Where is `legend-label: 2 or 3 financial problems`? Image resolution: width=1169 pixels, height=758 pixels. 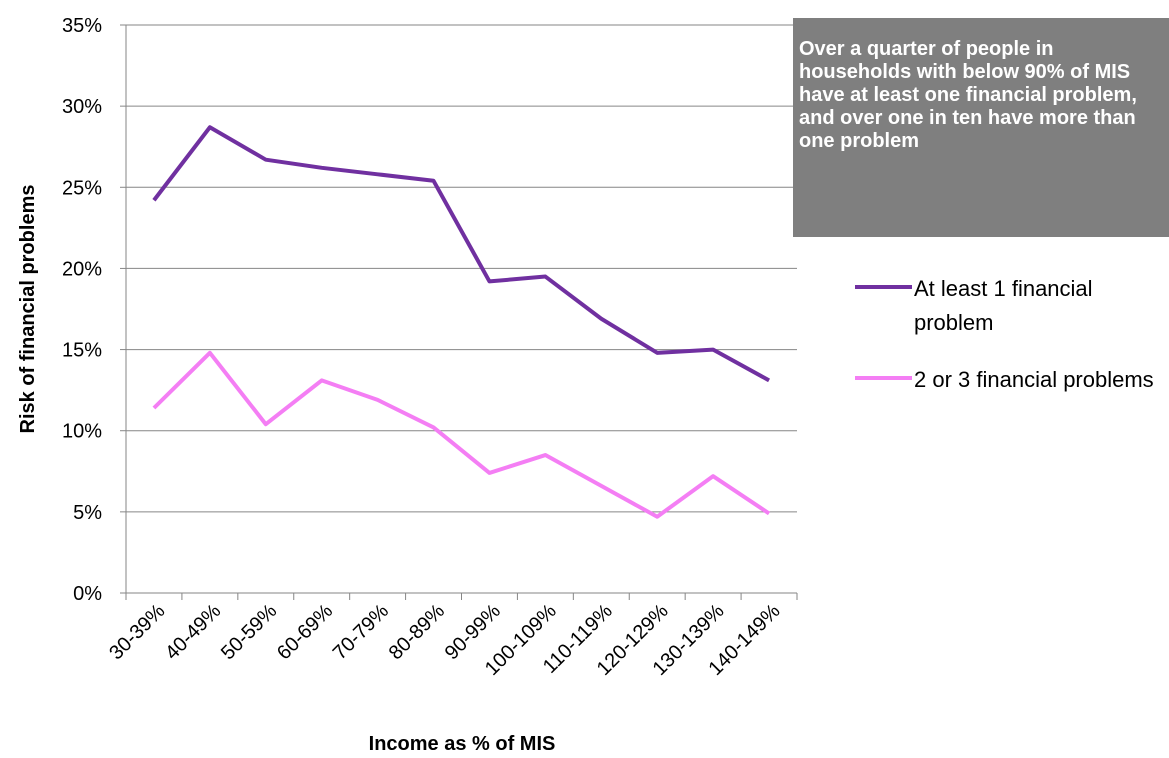 legend-label: 2 or 3 financial problems is located at coordinates (1034, 379).